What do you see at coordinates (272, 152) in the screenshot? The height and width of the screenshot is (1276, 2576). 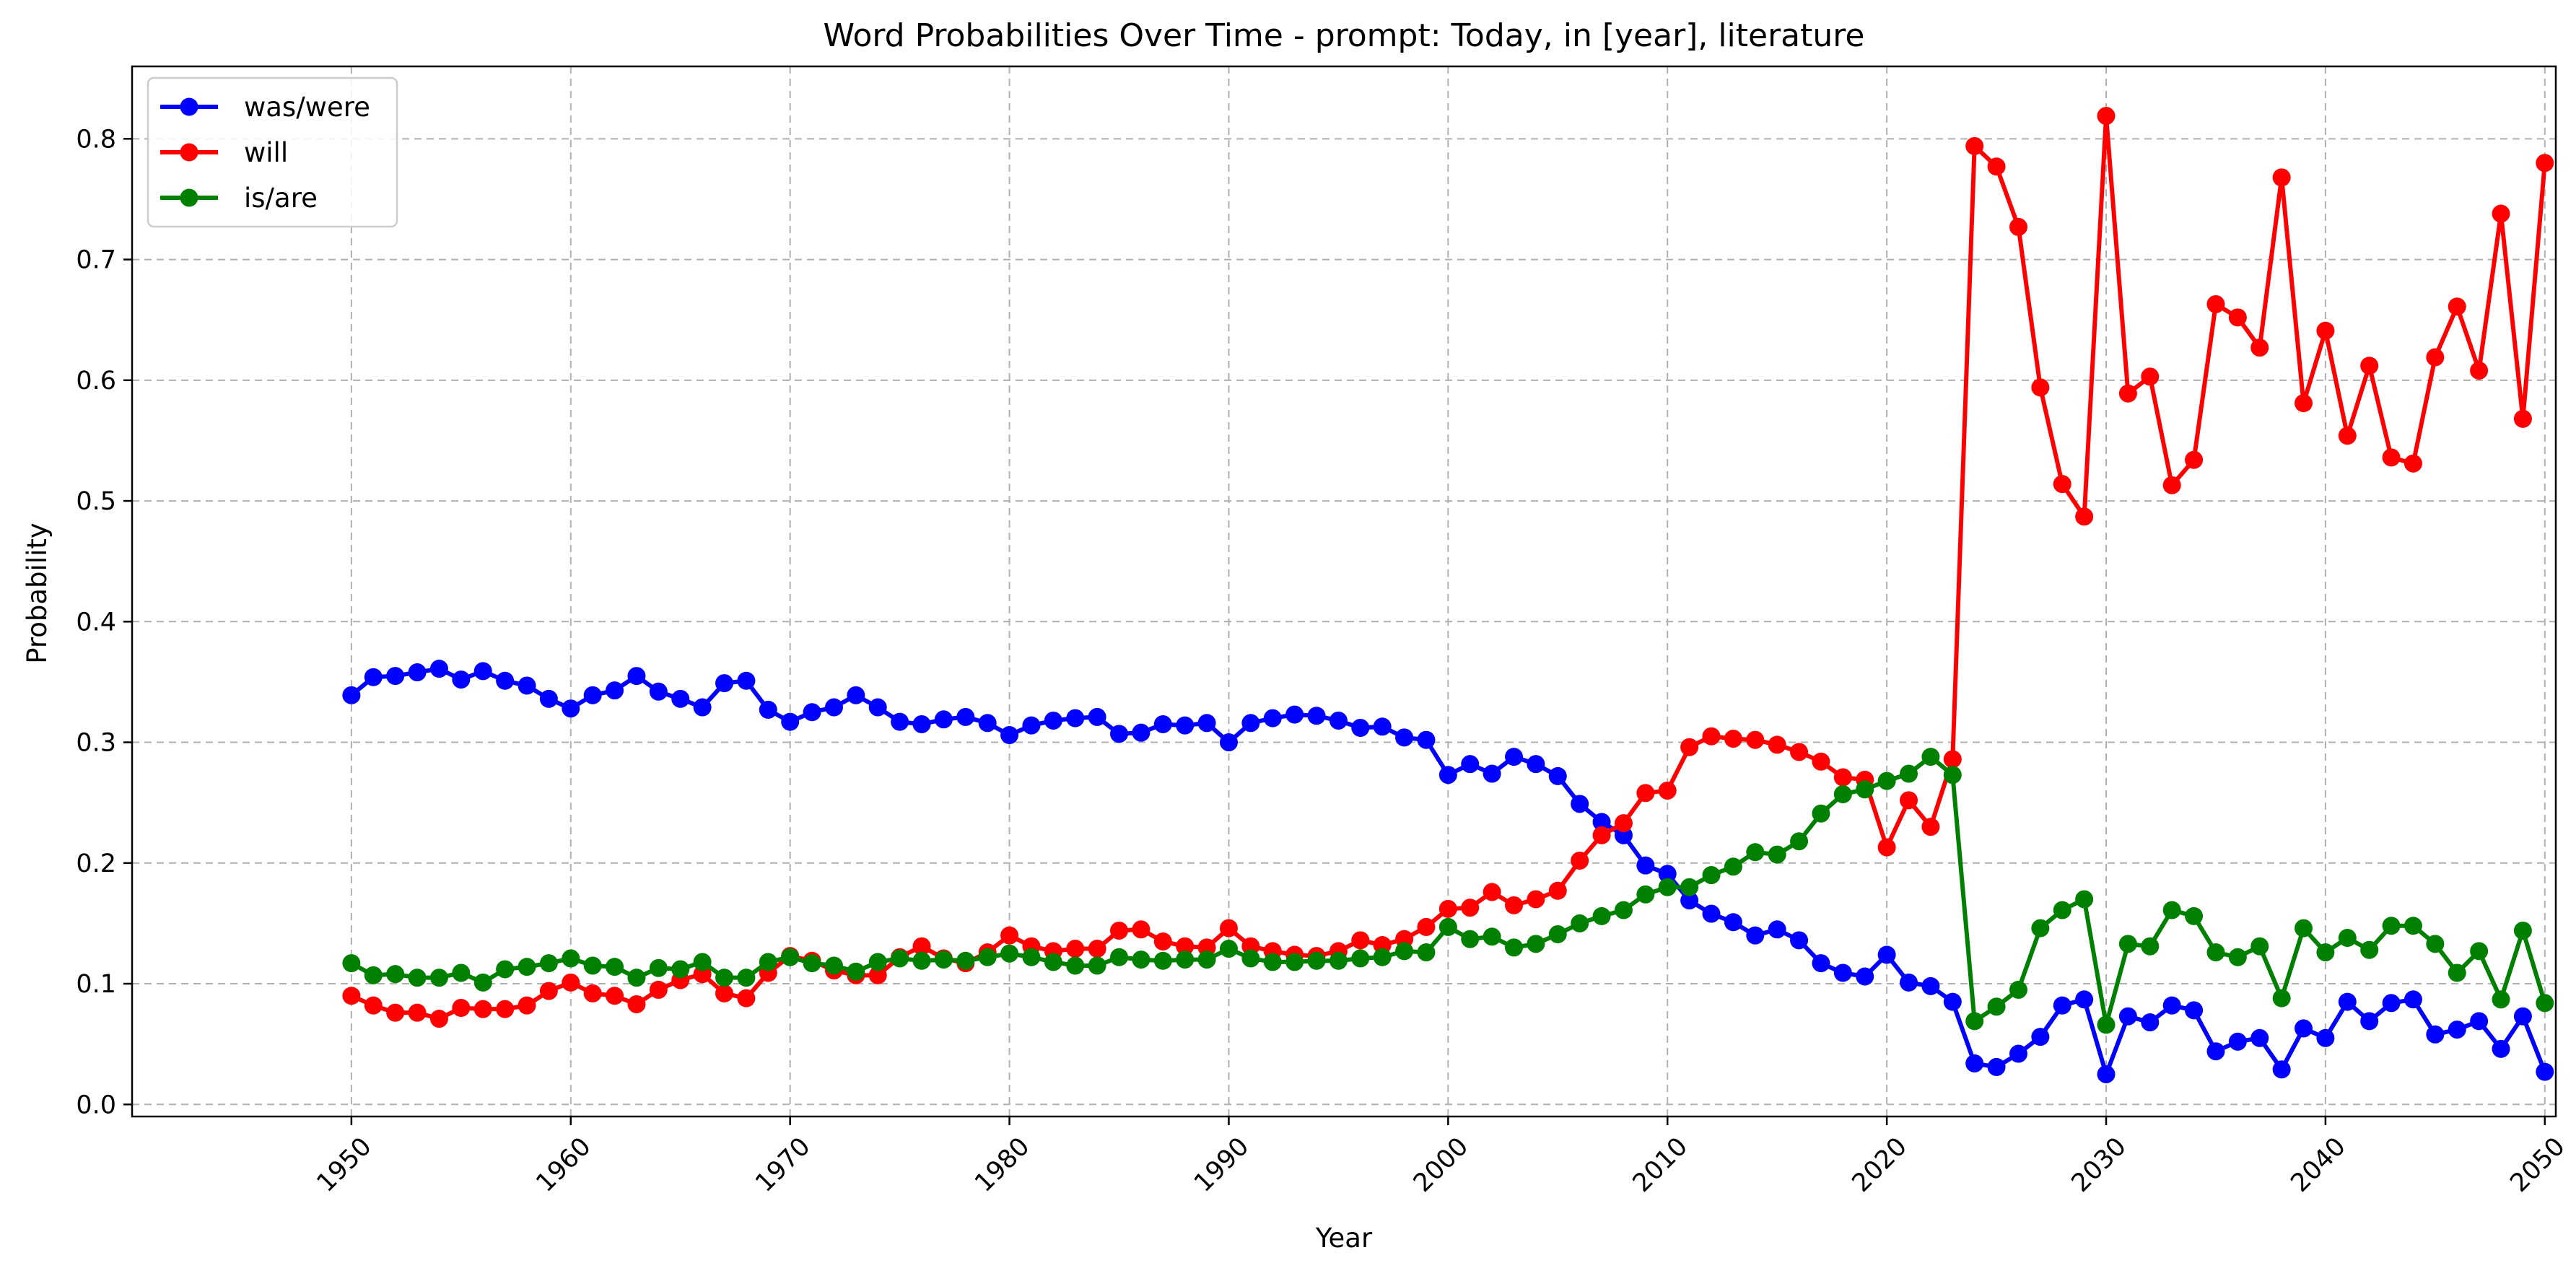 I see `legend-box` at bounding box center [272, 152].